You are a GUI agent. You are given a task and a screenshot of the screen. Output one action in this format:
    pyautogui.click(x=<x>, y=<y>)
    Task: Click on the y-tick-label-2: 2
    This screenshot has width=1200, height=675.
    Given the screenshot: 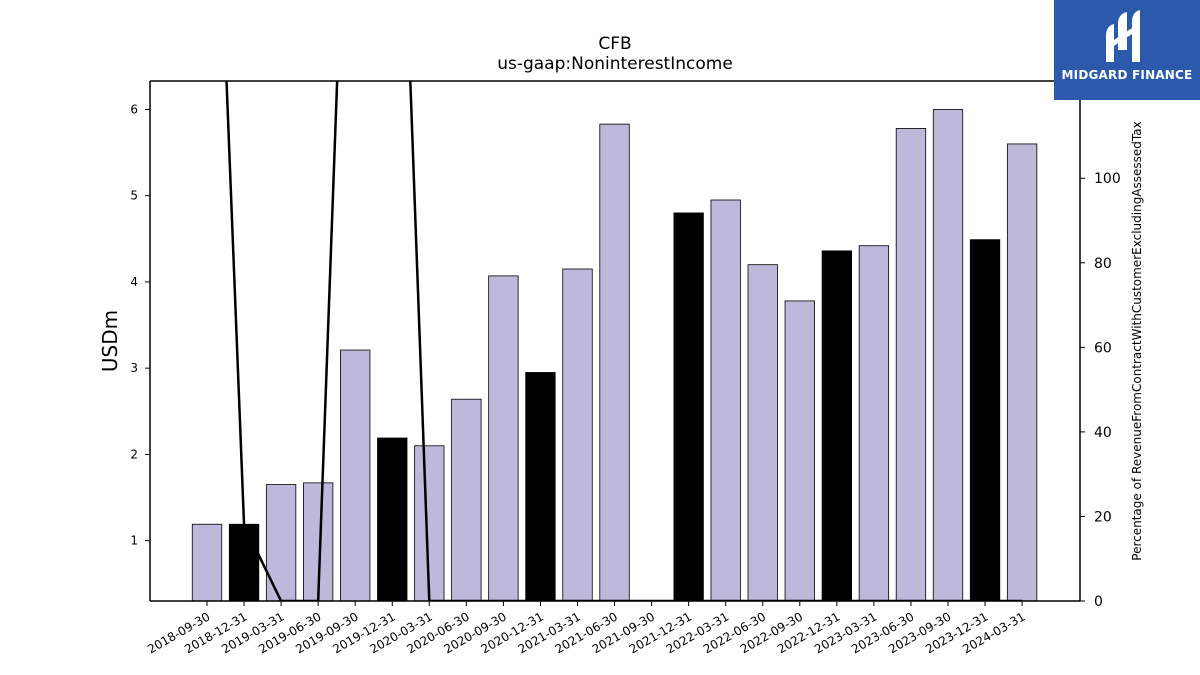 What is the action you would take?
    pyautogui.click(x=134, y=454)
    